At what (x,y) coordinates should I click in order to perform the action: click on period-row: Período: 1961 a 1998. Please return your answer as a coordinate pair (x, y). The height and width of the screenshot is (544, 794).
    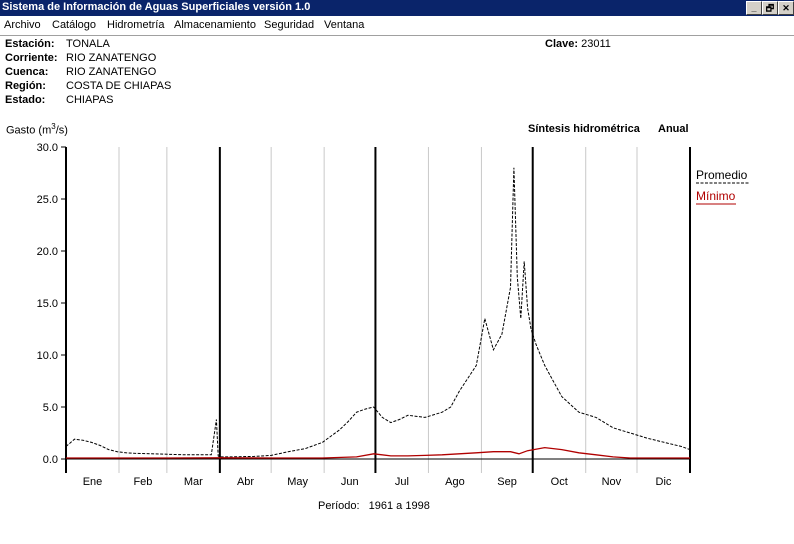
    Looking at the image, I should click on (374, 506).